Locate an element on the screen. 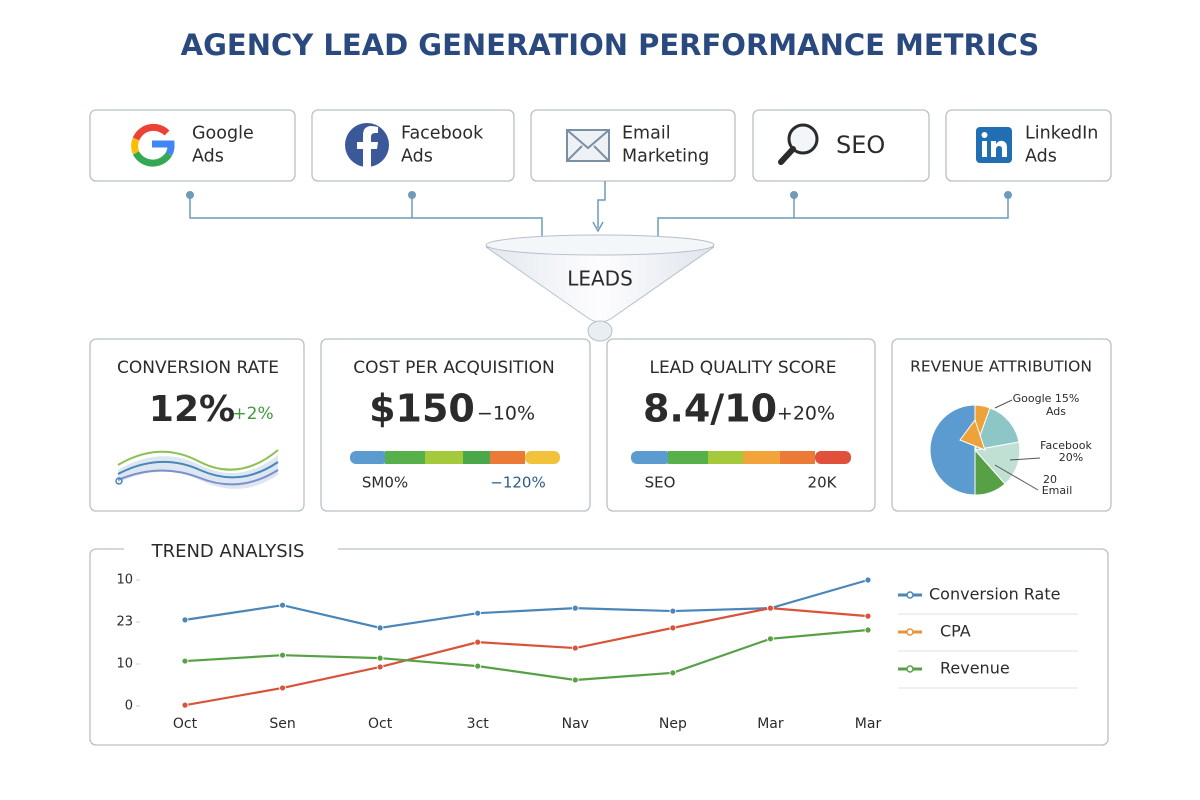 This screenshot has width=1200, height=800. email-icon is located at coordinates (588, 145).